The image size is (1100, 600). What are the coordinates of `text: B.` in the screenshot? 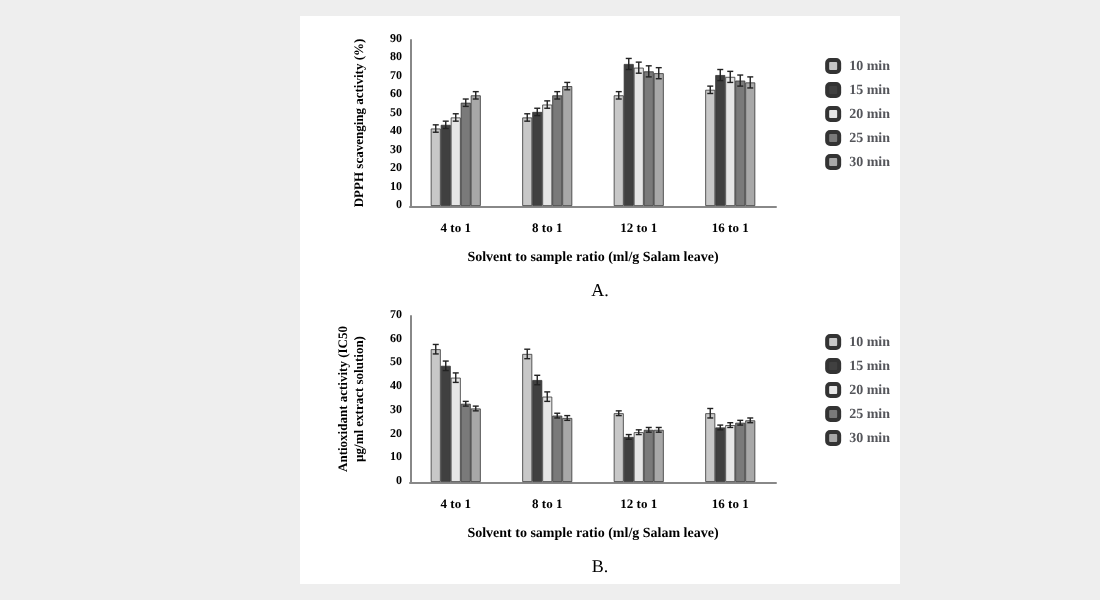 It's located at (600, 566).